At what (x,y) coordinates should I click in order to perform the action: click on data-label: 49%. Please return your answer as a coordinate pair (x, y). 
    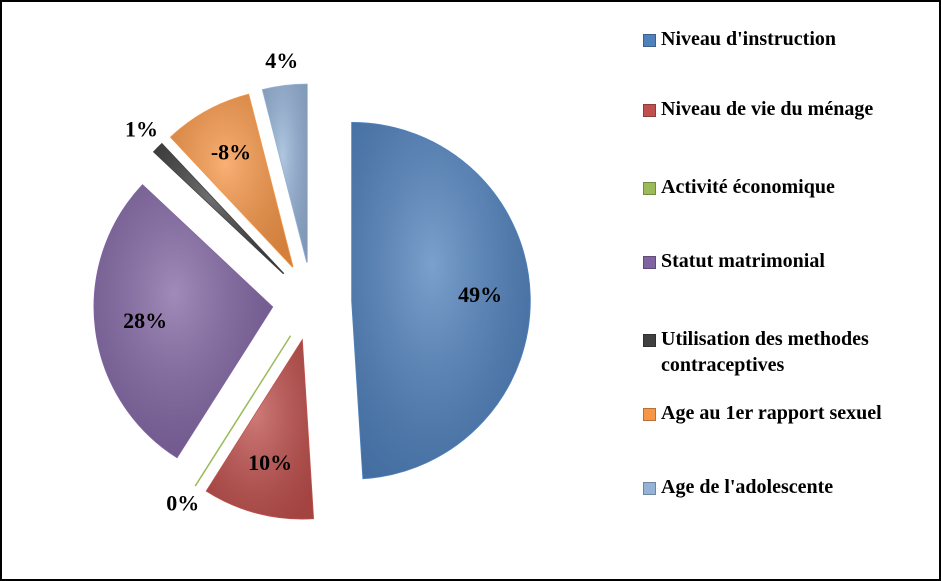
    Looking at the image, I should click on (480, 294).